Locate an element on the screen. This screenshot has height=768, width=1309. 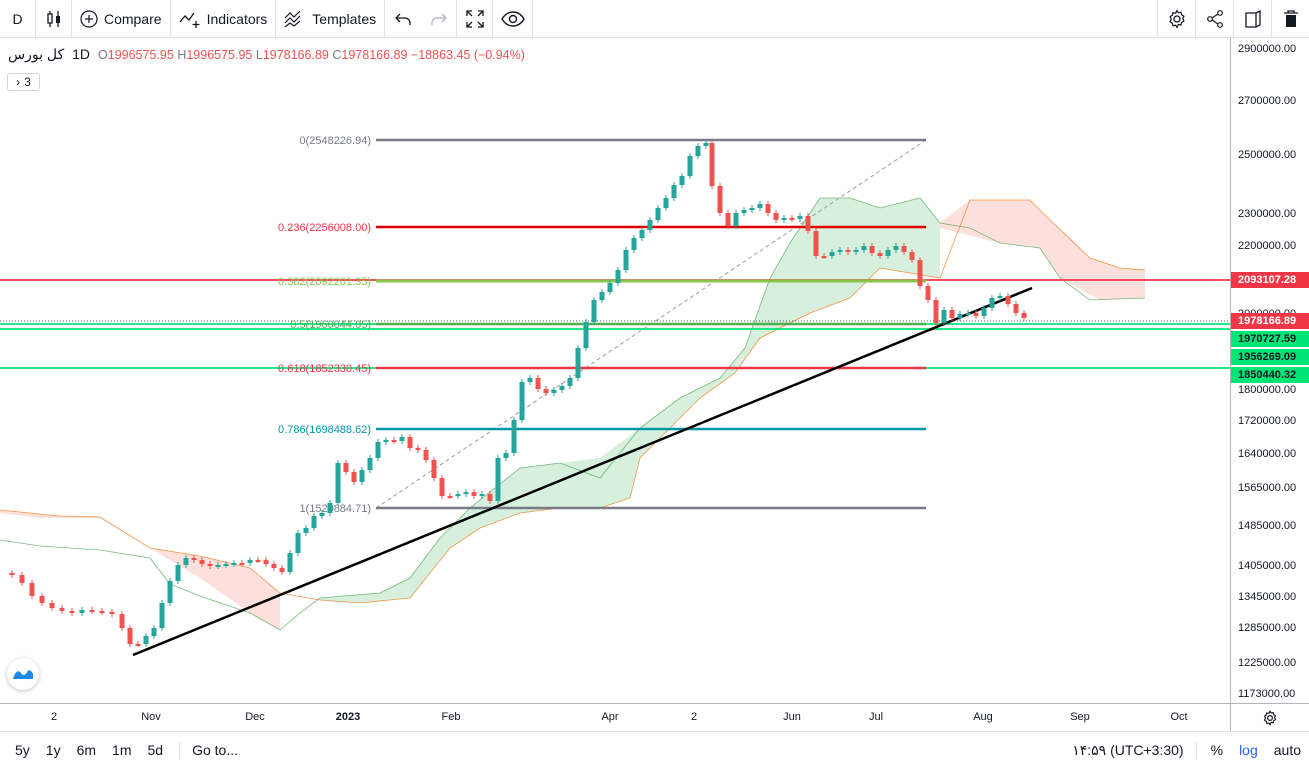
price-tick: 1640000.00 is located at coordinates (1267, 454).